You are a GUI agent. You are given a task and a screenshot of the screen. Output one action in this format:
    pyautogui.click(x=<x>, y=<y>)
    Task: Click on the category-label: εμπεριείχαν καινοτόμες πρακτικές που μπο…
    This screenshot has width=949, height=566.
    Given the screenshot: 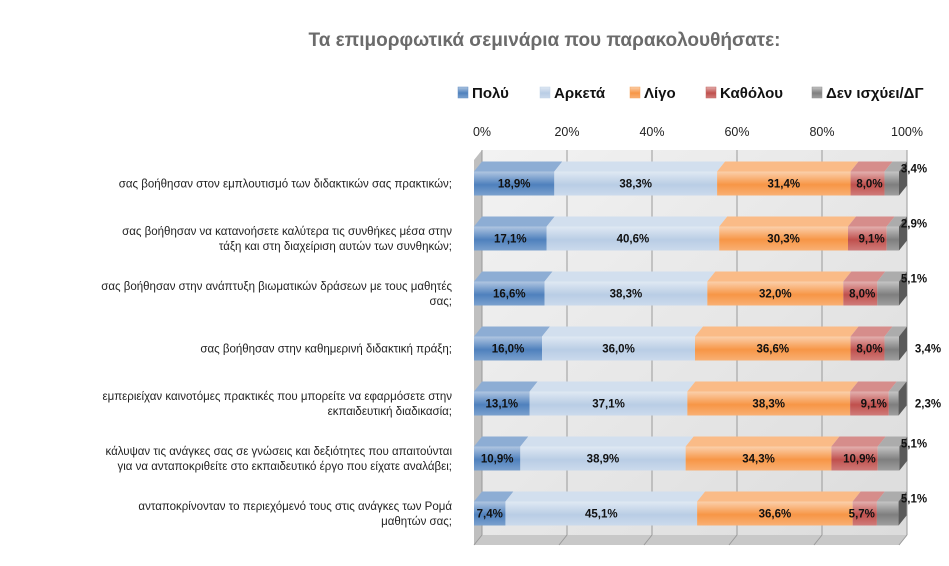 What is the action you would take?
    pyautogui.click(x=277, y=397)
    